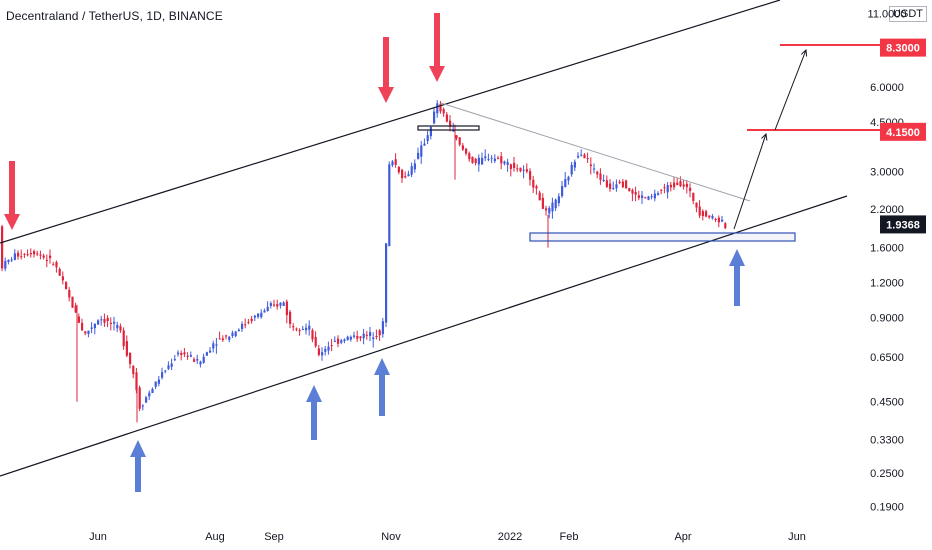  I want to click on y-tick-label: 3.0000, so click(887, 172).